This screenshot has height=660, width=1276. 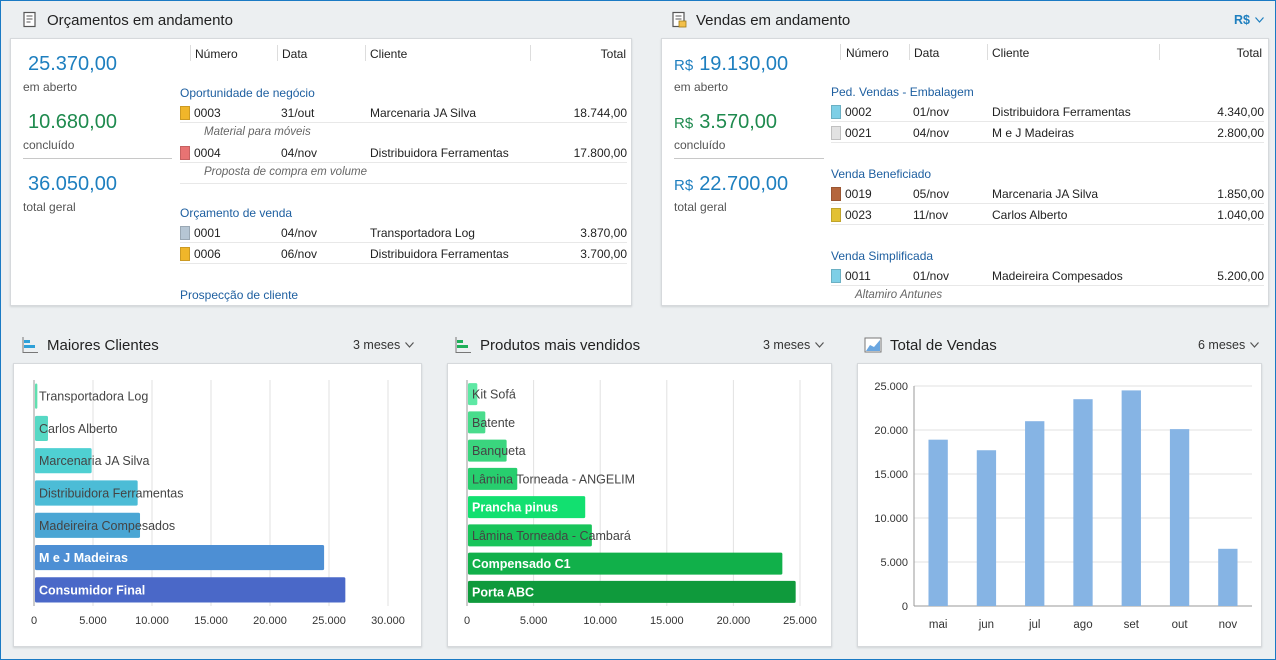 What do you see at coordinates (725, 122) in the screenshot?
I see `vendas-concluido-value: R$ 3.570,00` at bounding box center [725, 122].